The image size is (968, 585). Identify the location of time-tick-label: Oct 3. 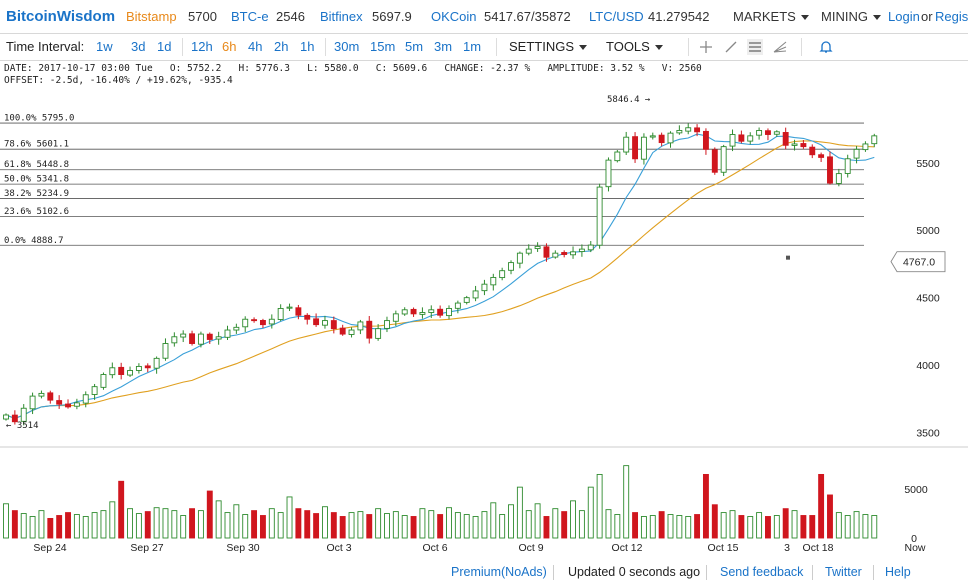
(338, 548).